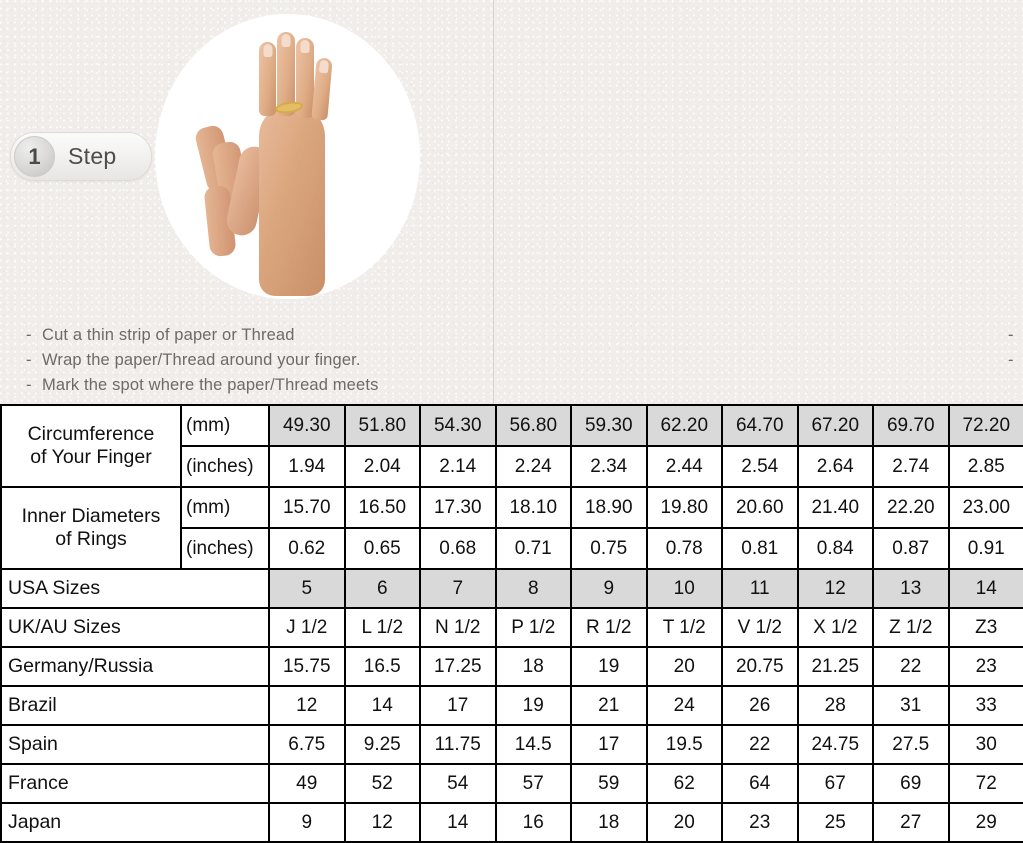  Describe the element at coordinates (383, 425) in the screenshot. I see `table-cell: 51.80` at that location.